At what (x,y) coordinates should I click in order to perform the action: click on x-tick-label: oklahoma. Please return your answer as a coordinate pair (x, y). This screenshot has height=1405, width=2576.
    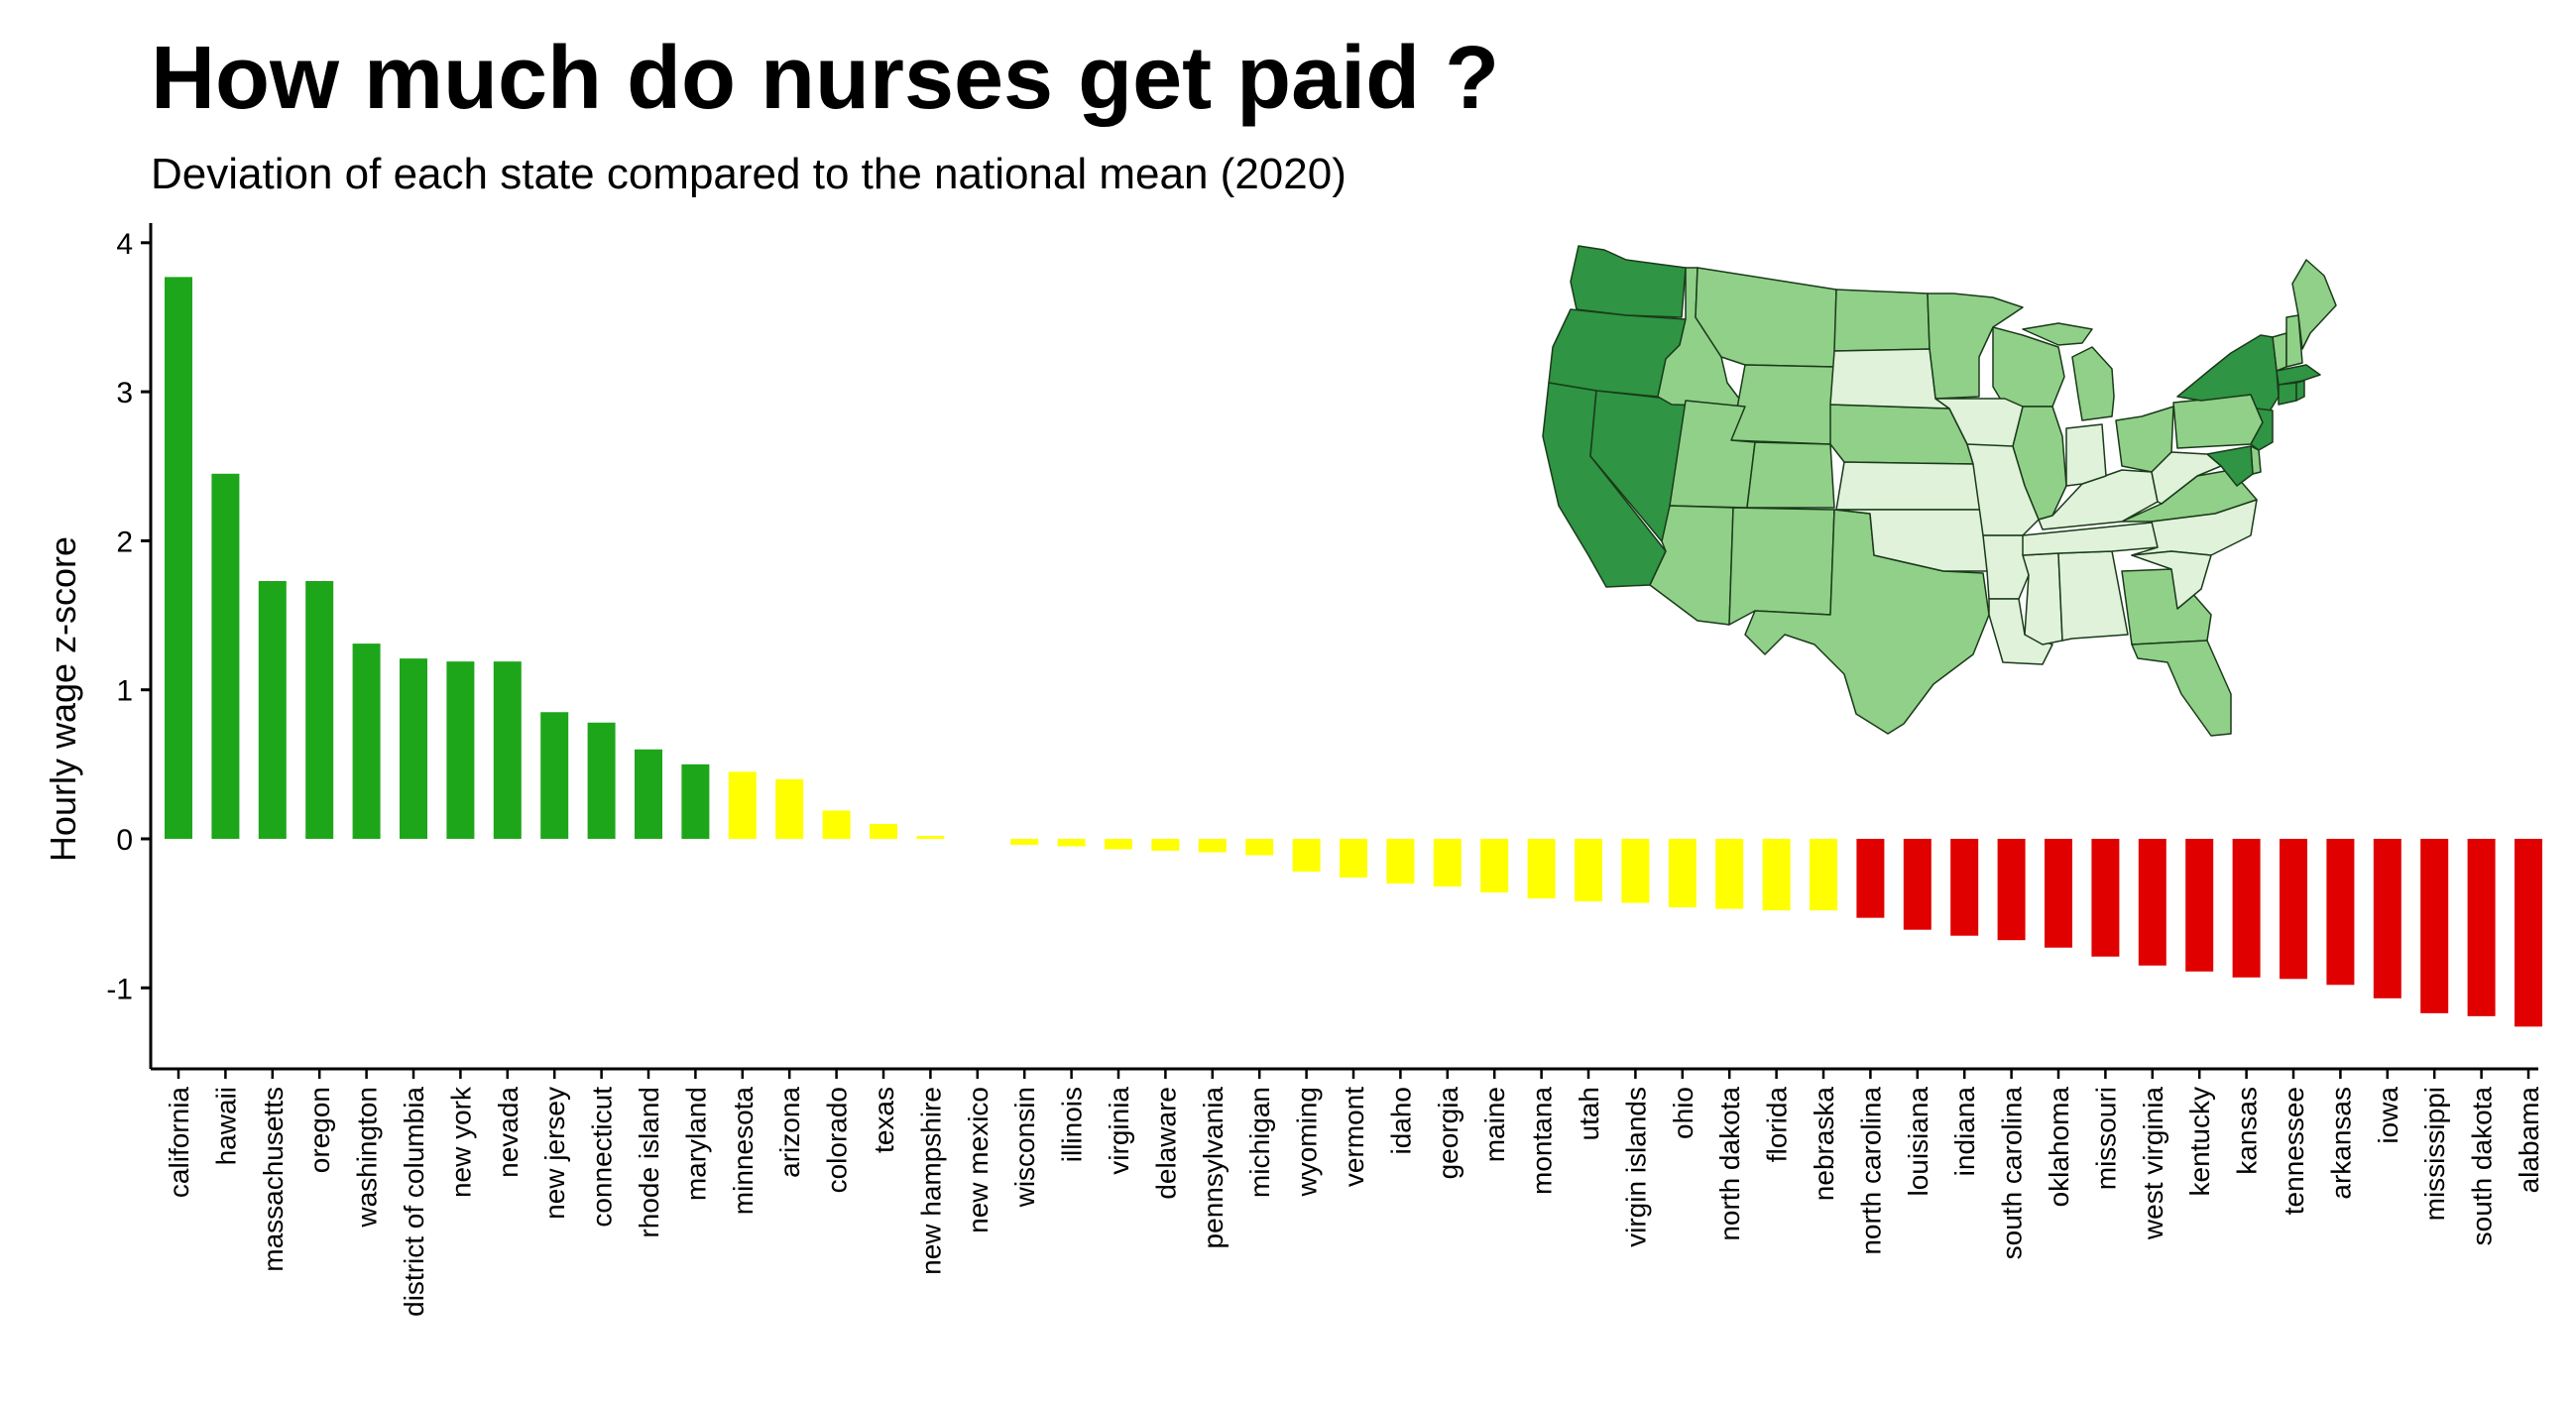
    Looking at the image, I should click on (2059, 1147).